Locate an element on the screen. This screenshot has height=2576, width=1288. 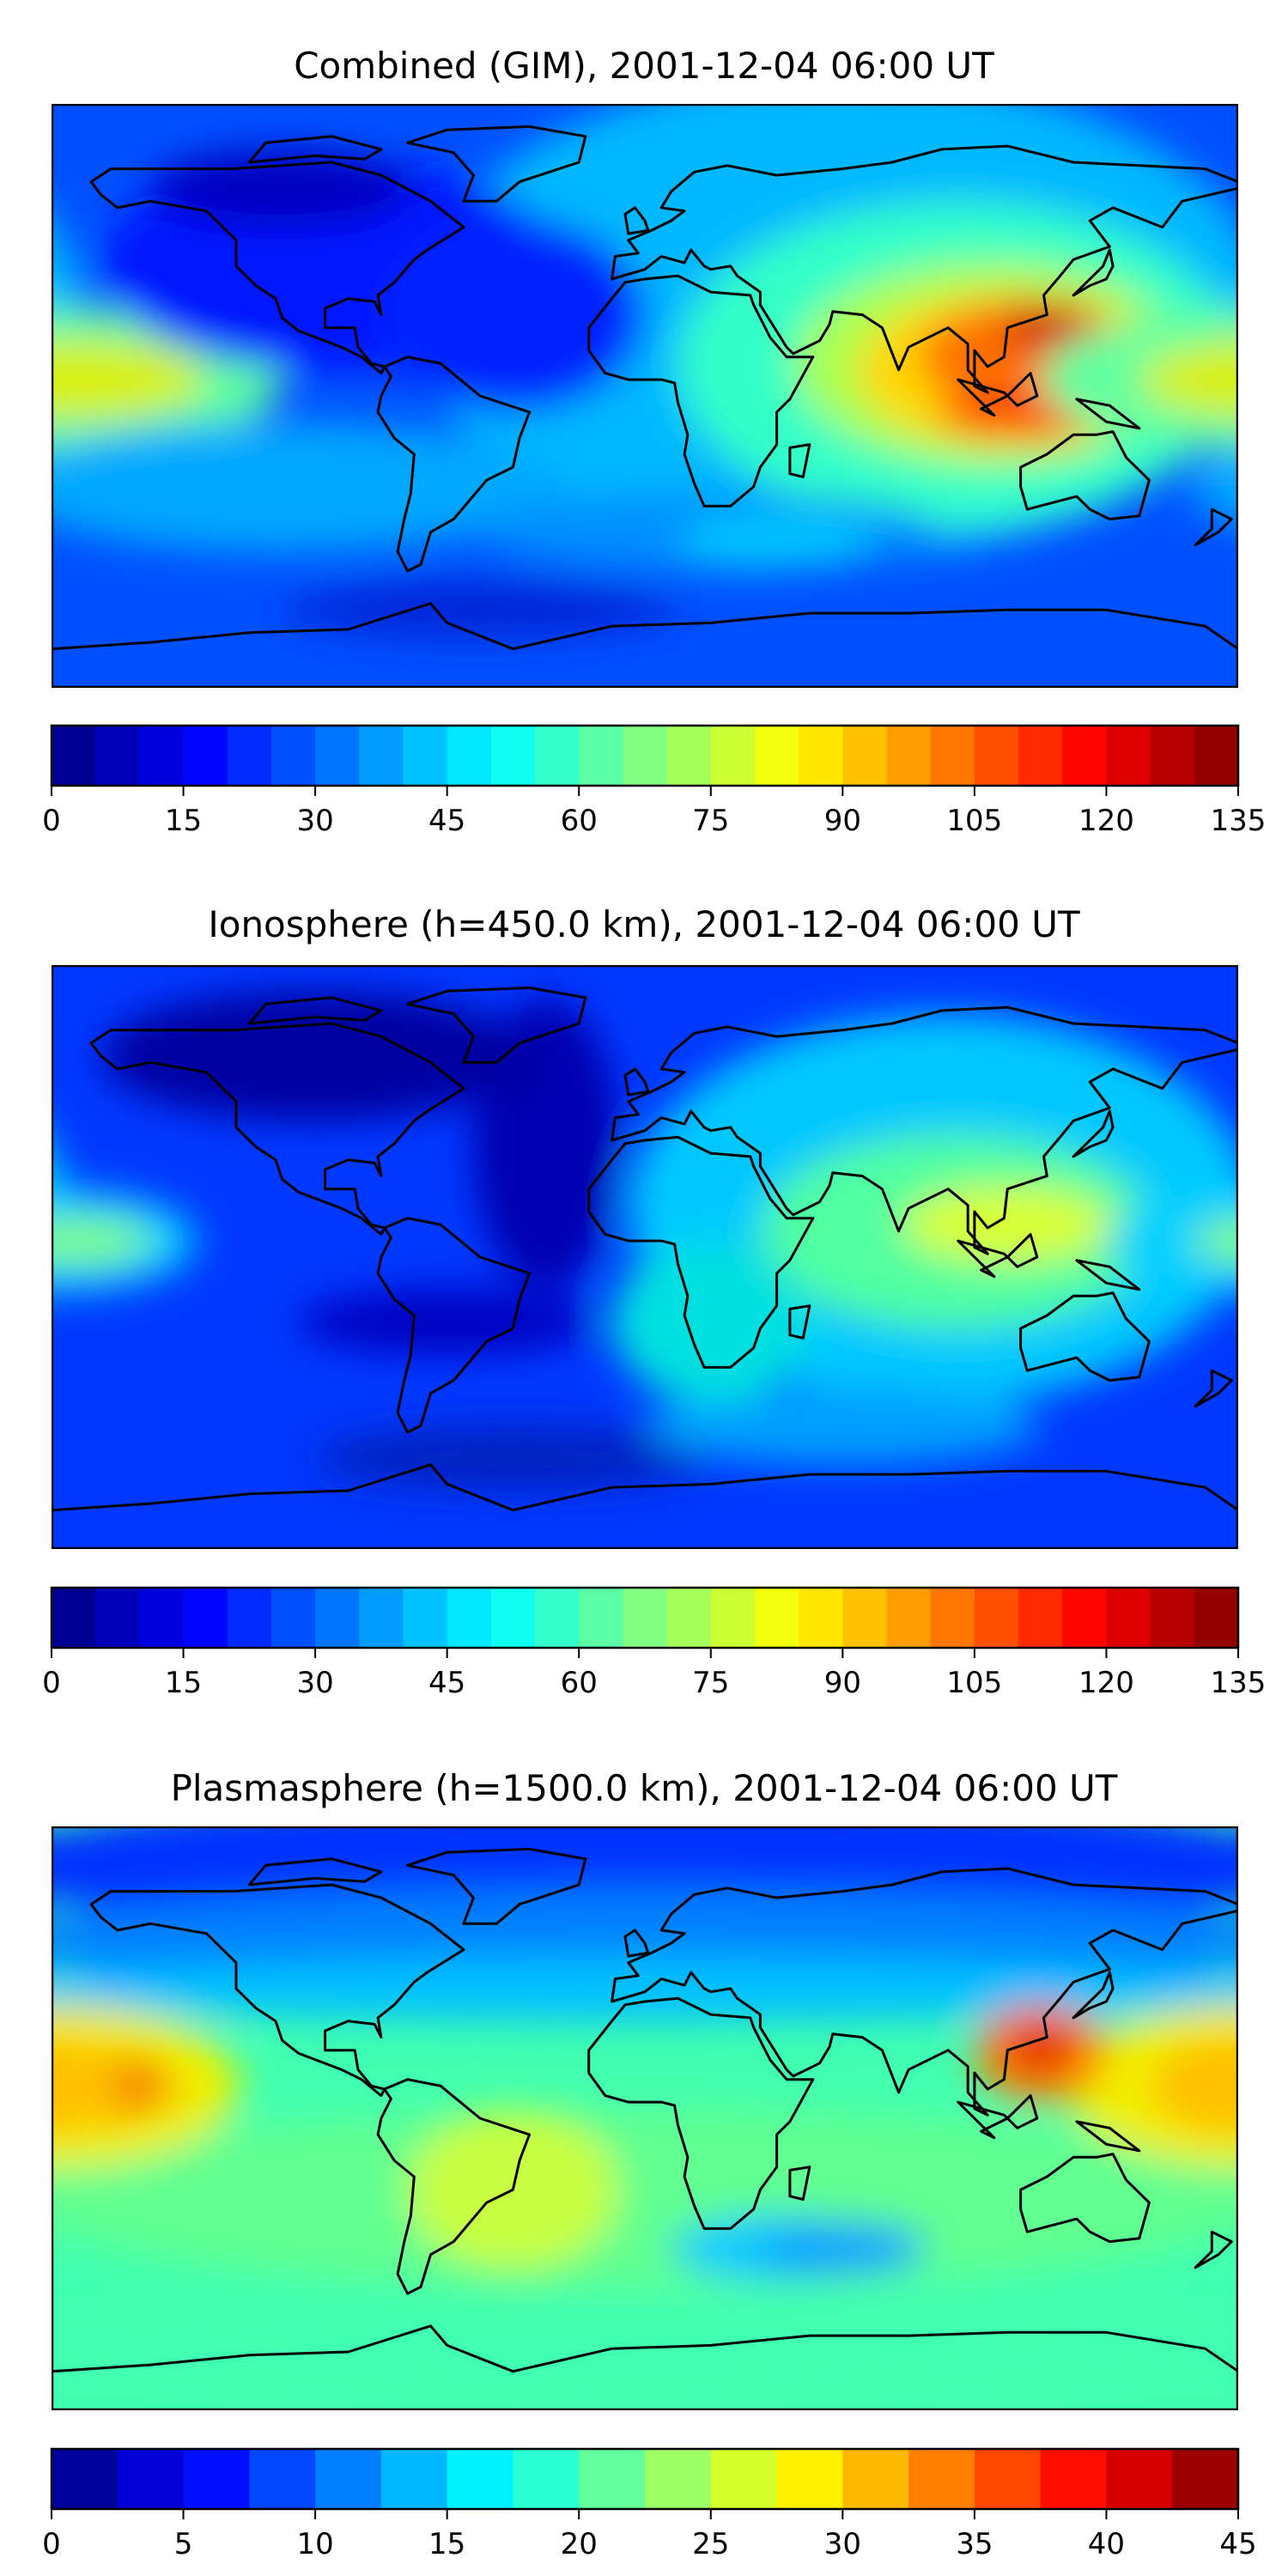
colorbar-tick-label: 20 is located at coordinates (579, 2544).